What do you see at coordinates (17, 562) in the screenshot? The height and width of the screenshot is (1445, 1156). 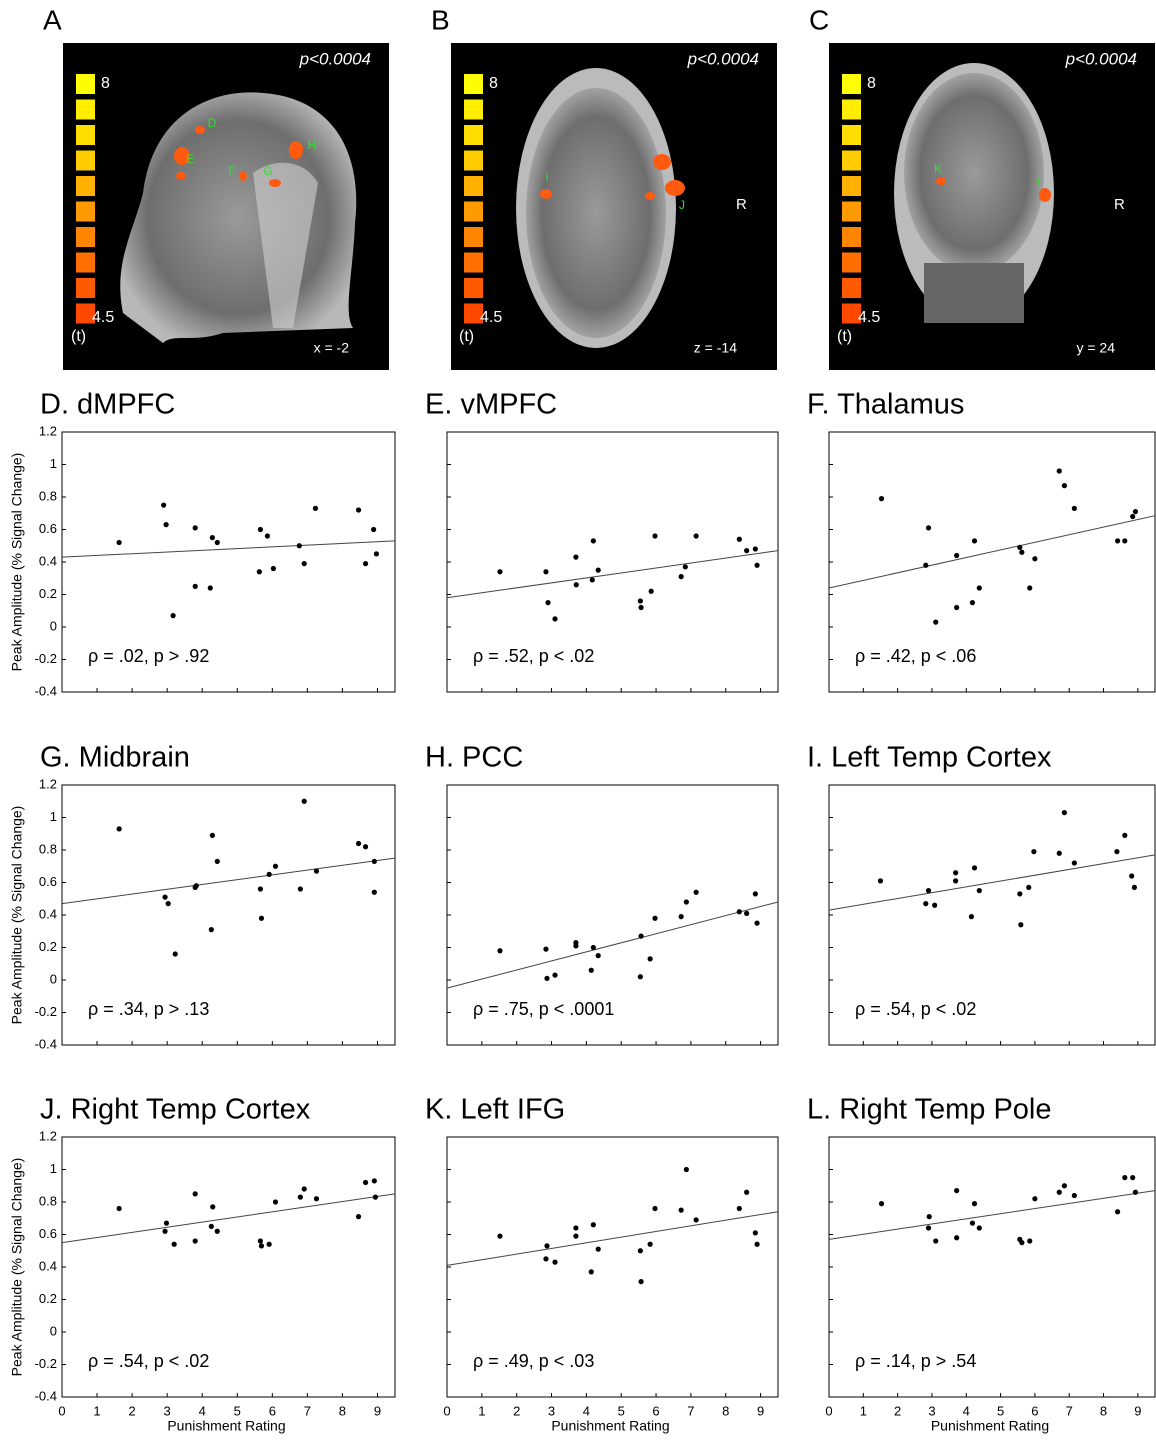 I see `y-axis-label: Peak Amplitude (% Signal Change)` at bounding box center [17, 562].